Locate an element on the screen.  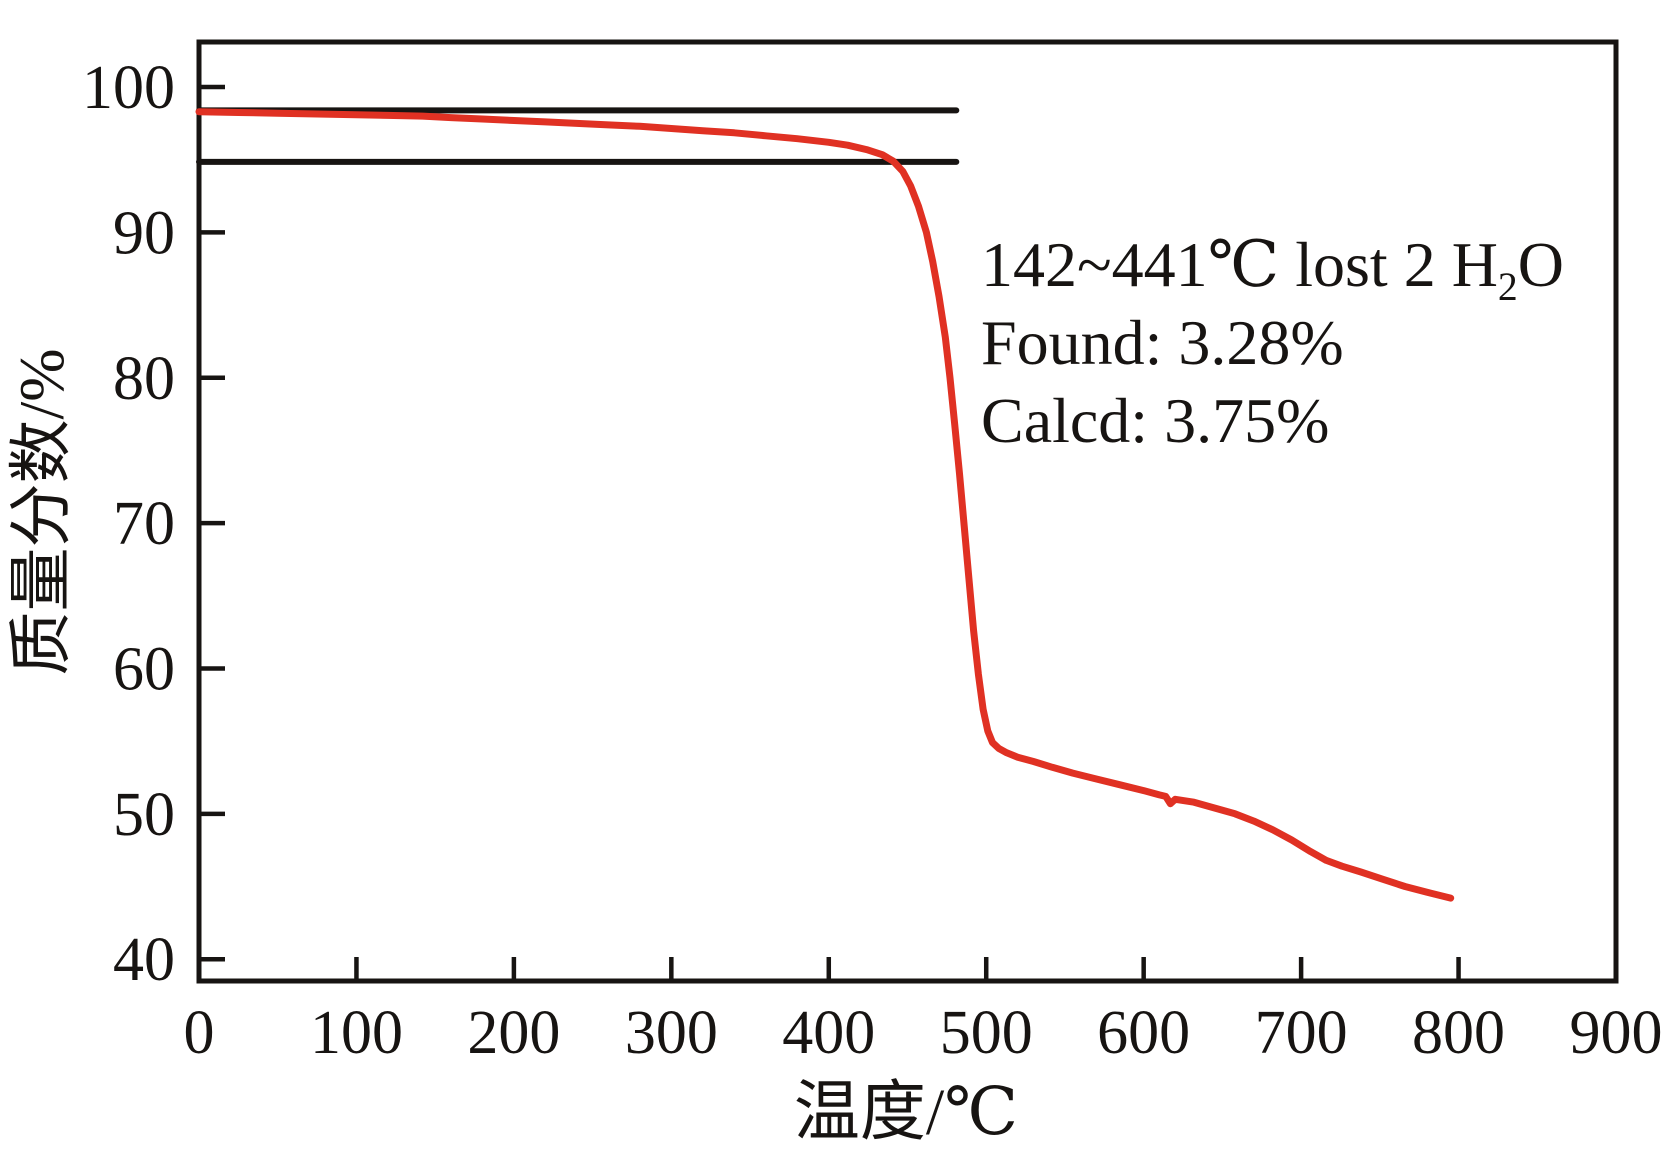
y-tick-label: 80 is located at coordinates (144, 379).